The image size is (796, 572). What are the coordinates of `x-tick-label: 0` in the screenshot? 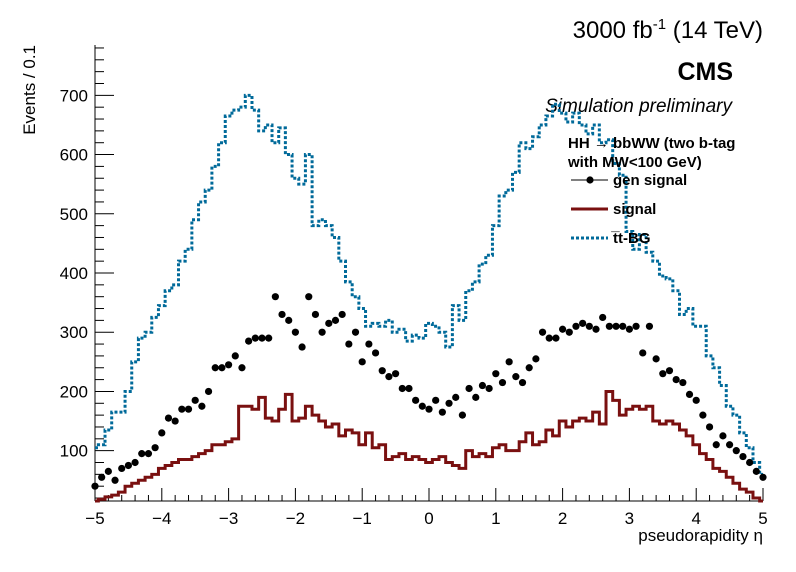 It's located at (428, 518).